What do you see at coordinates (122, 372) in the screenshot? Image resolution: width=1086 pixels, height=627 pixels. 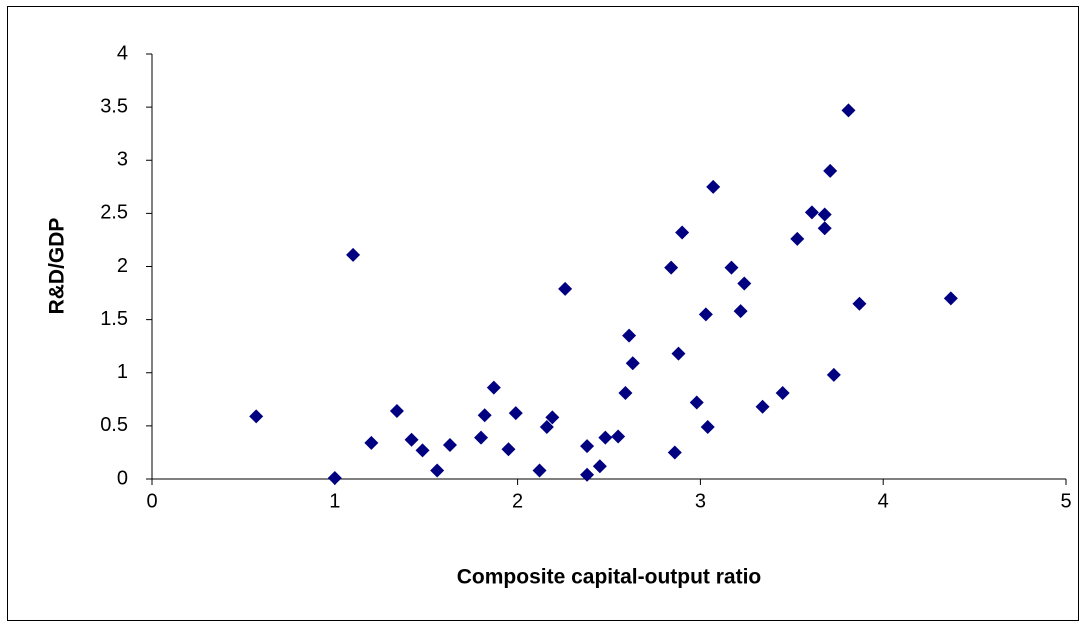 I see `y-tick-label: 1` at bounding box center [122, 372].